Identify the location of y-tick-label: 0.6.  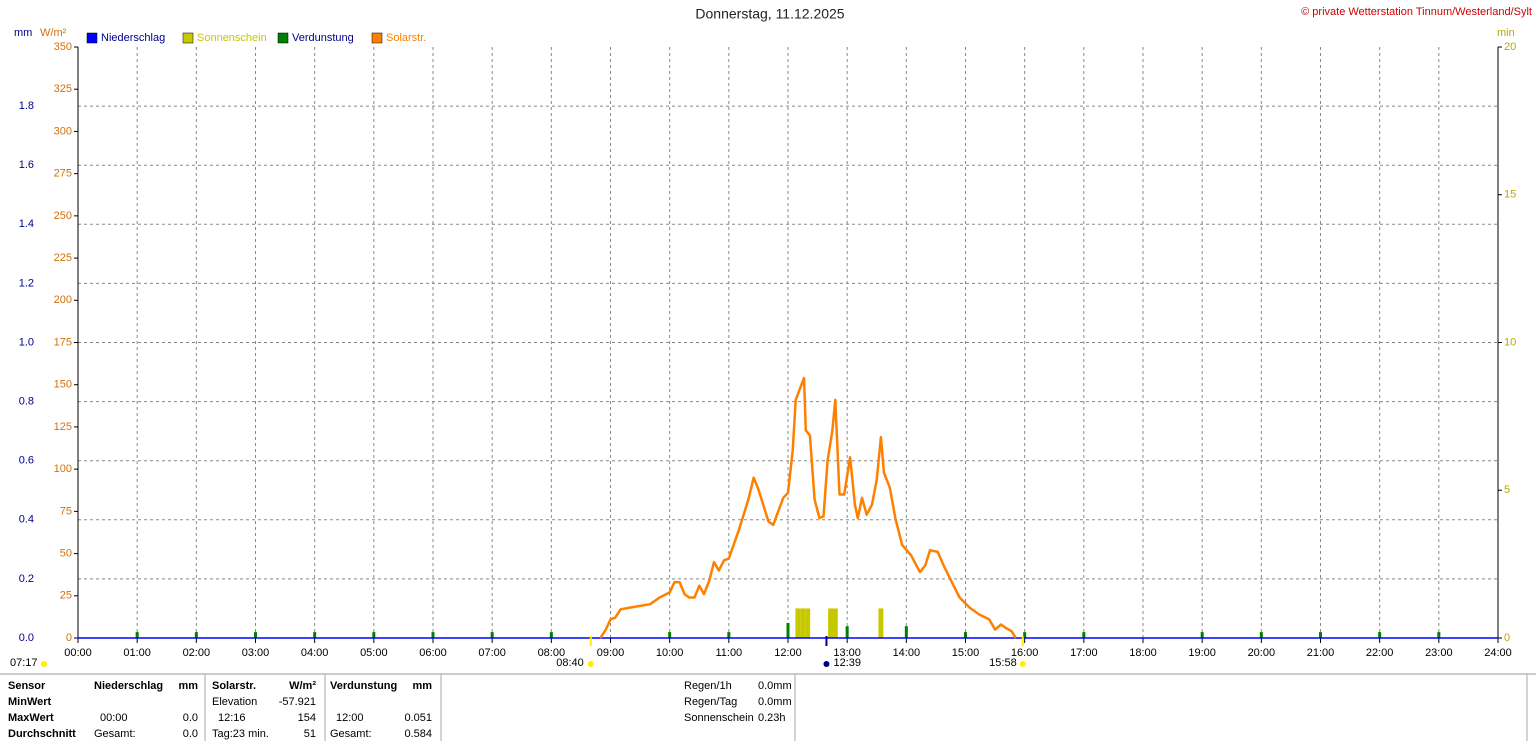
(26, 461).